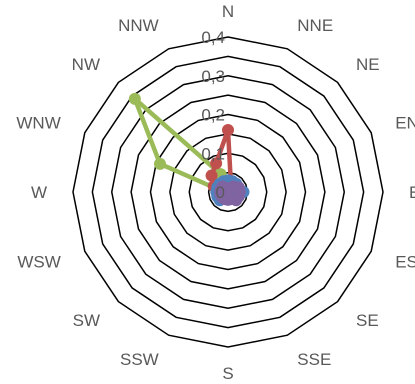 This screenshot has width=415, height=384. Describe the element at coordinates (86, 320) in the screenshot. I see `direction-label-sw: SW` at that location.